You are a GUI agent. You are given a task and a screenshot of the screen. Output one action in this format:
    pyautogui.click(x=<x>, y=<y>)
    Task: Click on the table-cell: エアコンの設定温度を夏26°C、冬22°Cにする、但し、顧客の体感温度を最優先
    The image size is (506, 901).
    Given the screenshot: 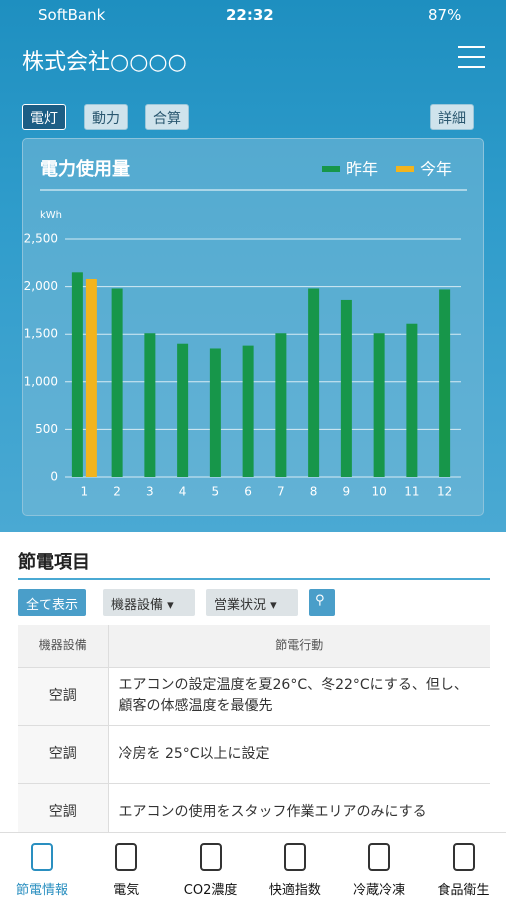 What is the action you would take?
    pyautogui.click(x=299, y=696)
    